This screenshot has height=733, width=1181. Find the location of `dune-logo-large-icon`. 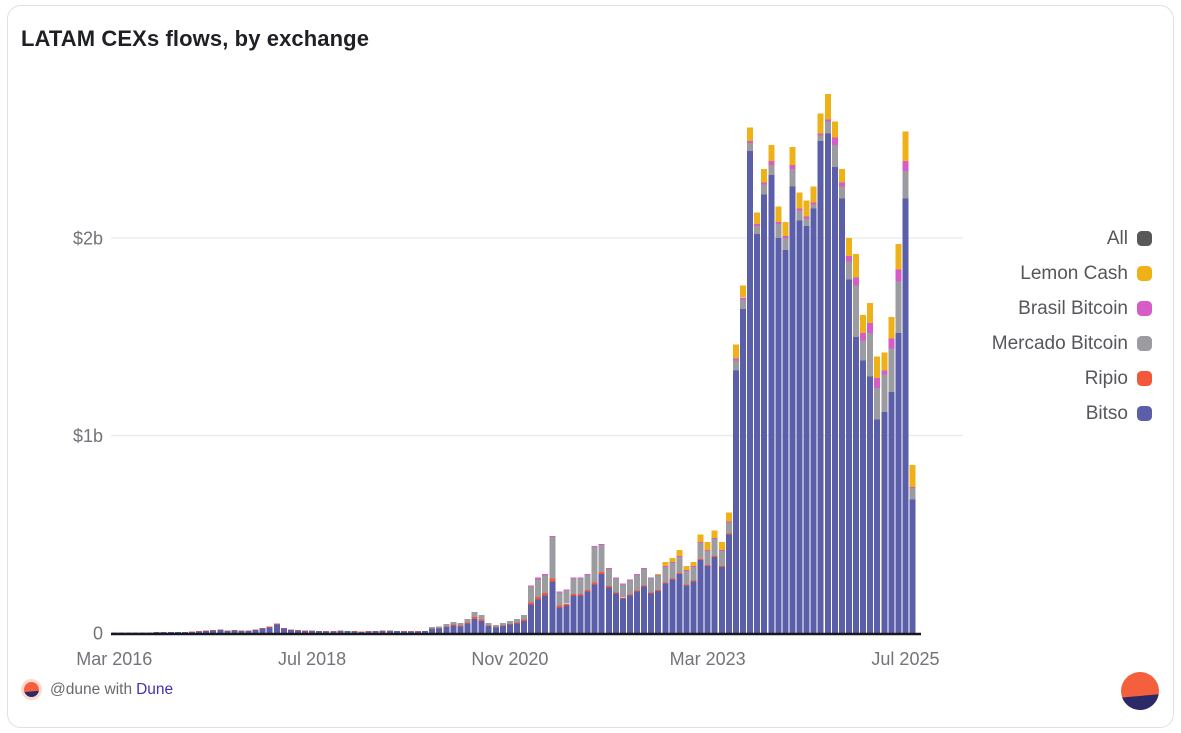

dune-logo-large-icon is located at coordinates (1140, 691).